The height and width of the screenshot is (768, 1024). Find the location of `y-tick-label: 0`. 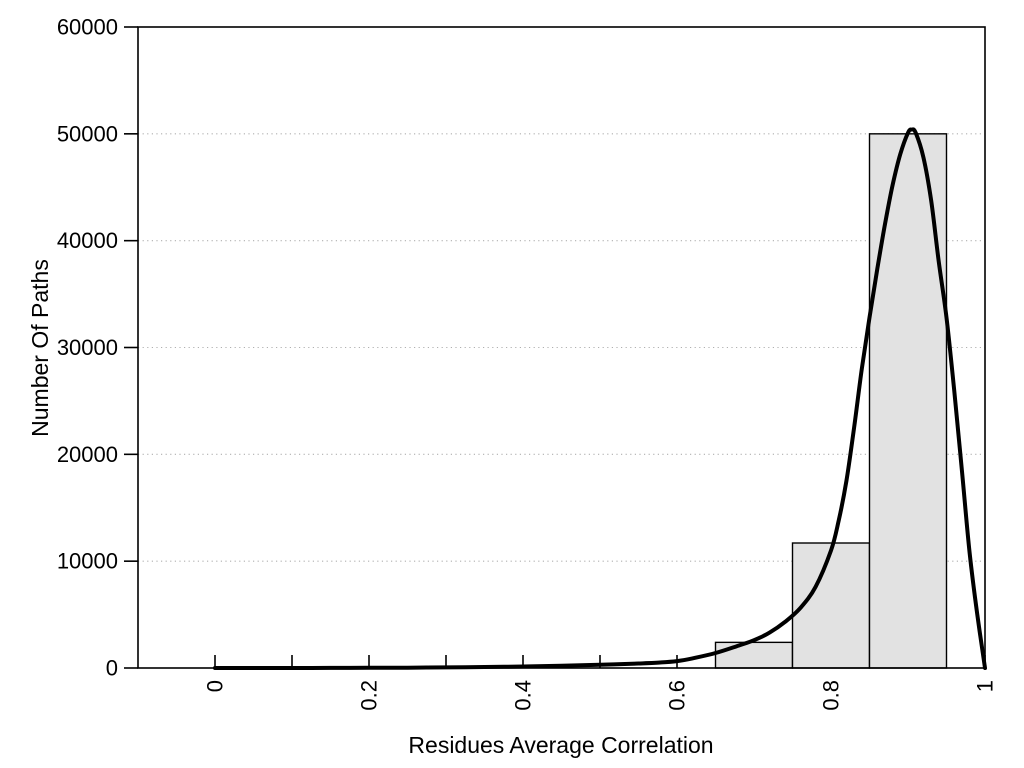

y-tick-label: 0 is located at coordinates (112, 668).